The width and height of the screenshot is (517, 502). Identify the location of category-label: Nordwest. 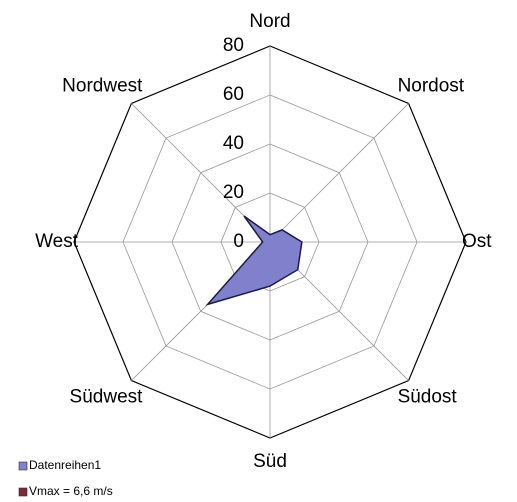
(102, 85).